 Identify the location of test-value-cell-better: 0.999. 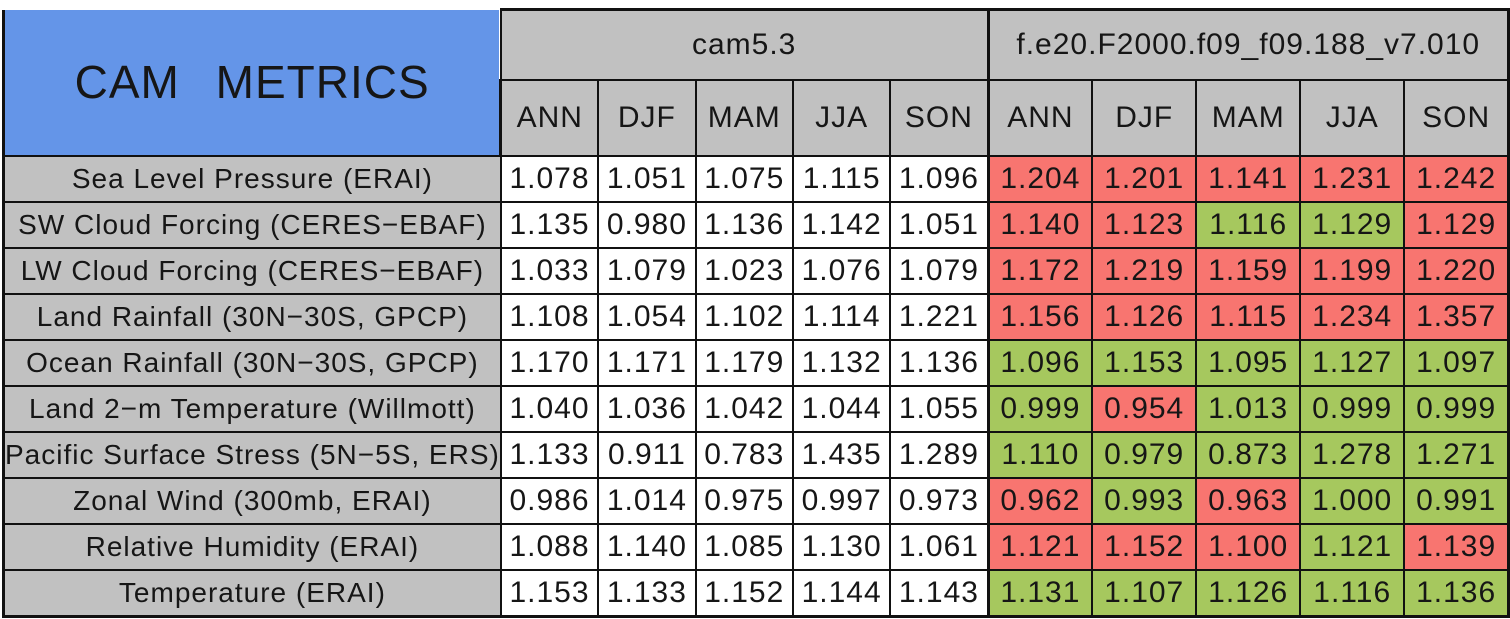
(1040, 409).